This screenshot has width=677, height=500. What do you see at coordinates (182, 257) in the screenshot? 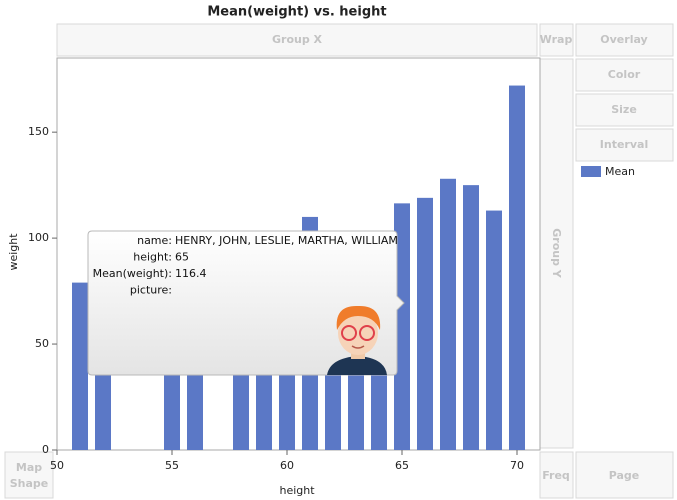
I see `tooltip-value: 65` at bounding box center [182, 257].